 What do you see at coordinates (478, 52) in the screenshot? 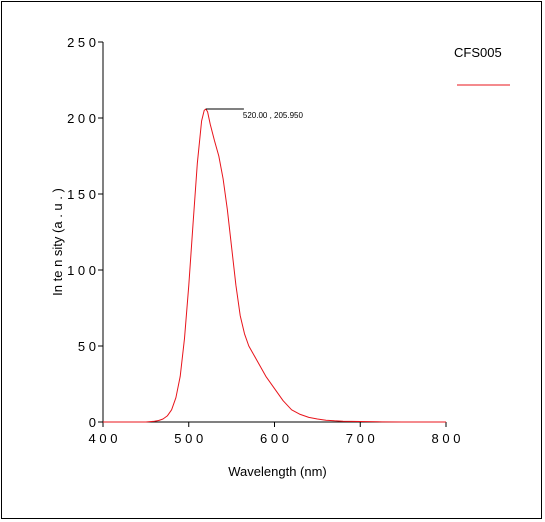
I see `legend-label: CFS005` at bounding box center [478, 52].